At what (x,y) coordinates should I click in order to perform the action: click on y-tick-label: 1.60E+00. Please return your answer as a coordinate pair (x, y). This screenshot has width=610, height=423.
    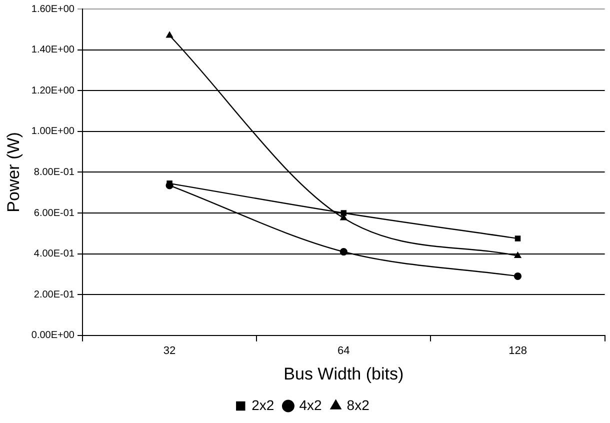
    Looking at the image, I should click on (53, 9).